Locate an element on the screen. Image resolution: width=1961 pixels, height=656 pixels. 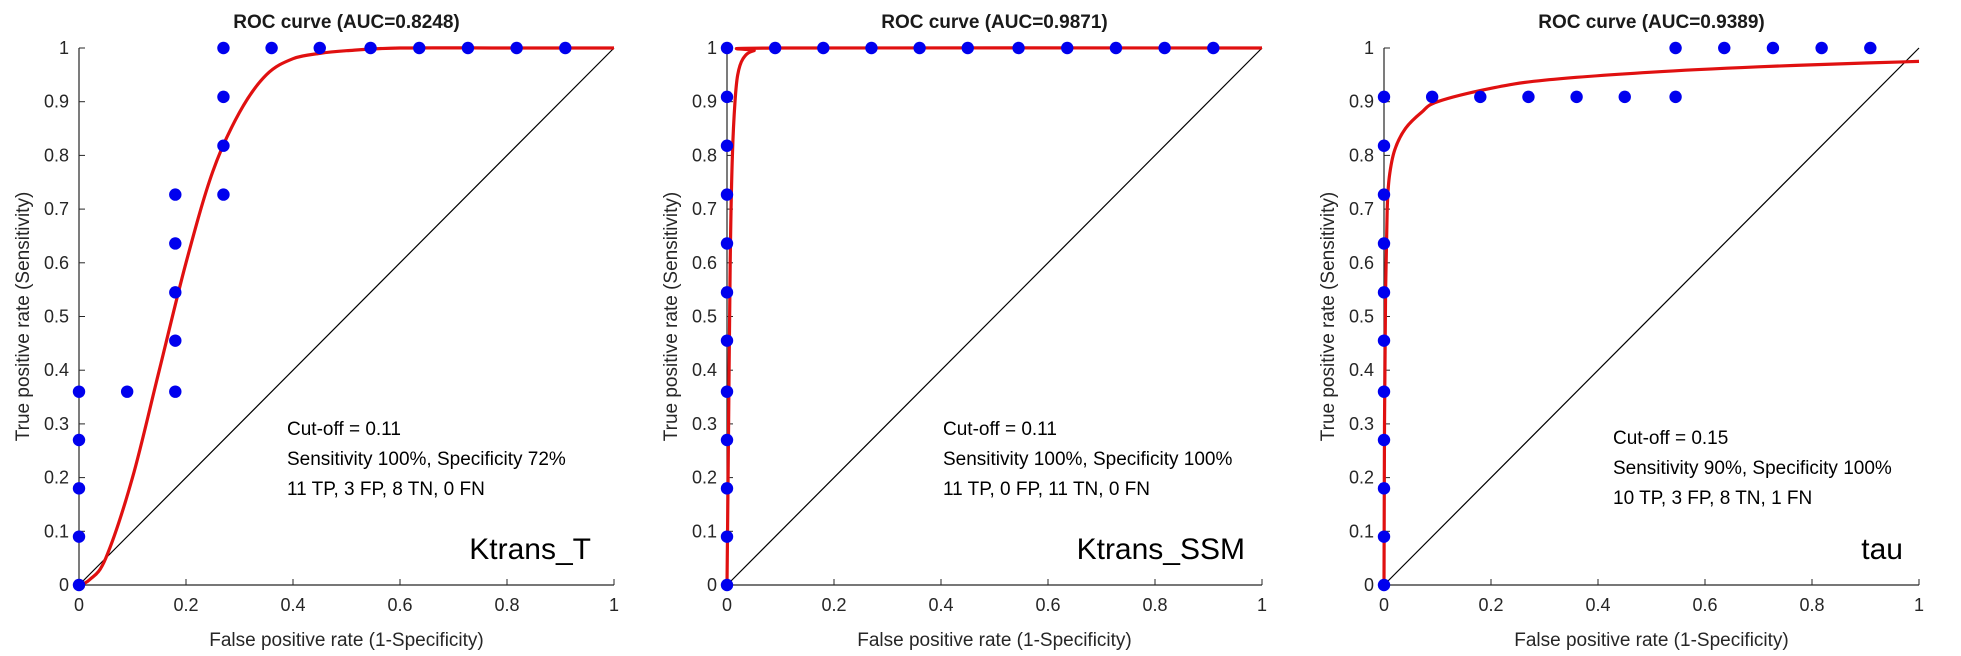
panel-label: Ktrans_T is located at coordinates (530, 549).